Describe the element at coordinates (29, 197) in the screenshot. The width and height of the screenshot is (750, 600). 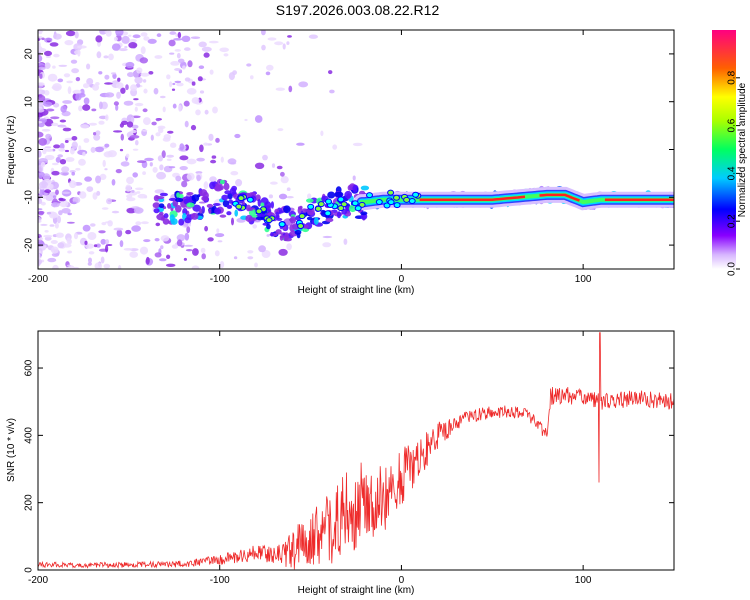
I see `y-tick-label: -10` at that location.